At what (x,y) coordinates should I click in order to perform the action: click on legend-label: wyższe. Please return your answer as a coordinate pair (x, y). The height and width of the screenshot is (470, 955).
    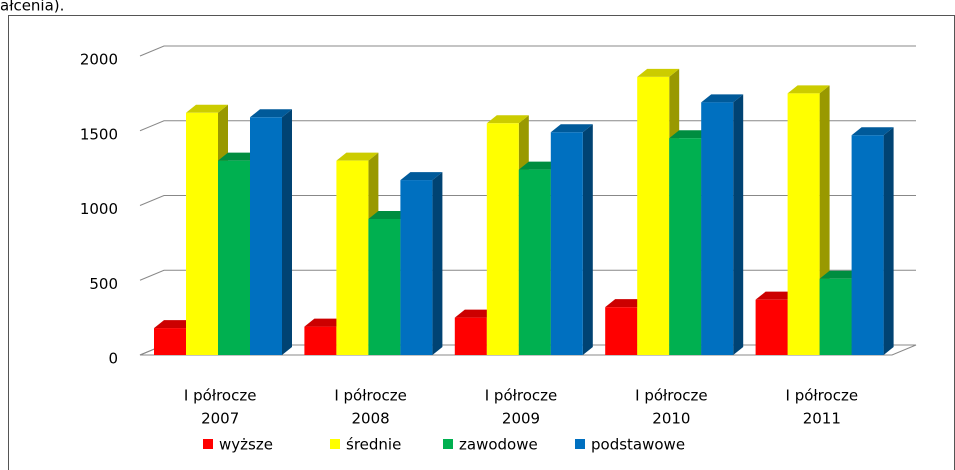
    Looking at the image, I should click on (246, 445).